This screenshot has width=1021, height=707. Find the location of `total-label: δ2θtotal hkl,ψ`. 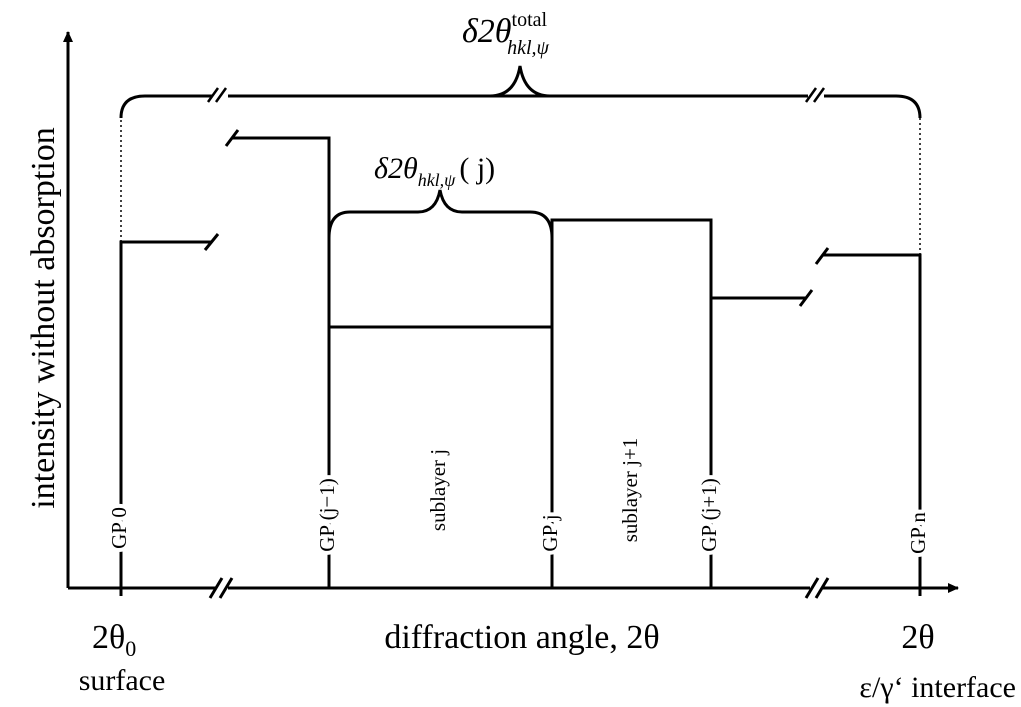

total-label: δ2θtotal hkl,ψ is located at coordinates (505, 34).